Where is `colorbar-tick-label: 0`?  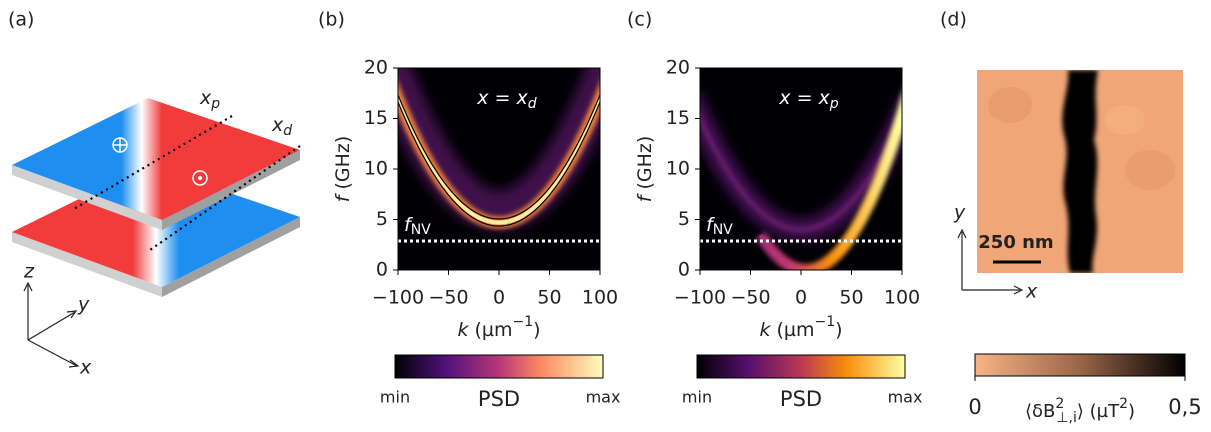 colorbar-tick-label: 0 is located at coordinates (974, 407).